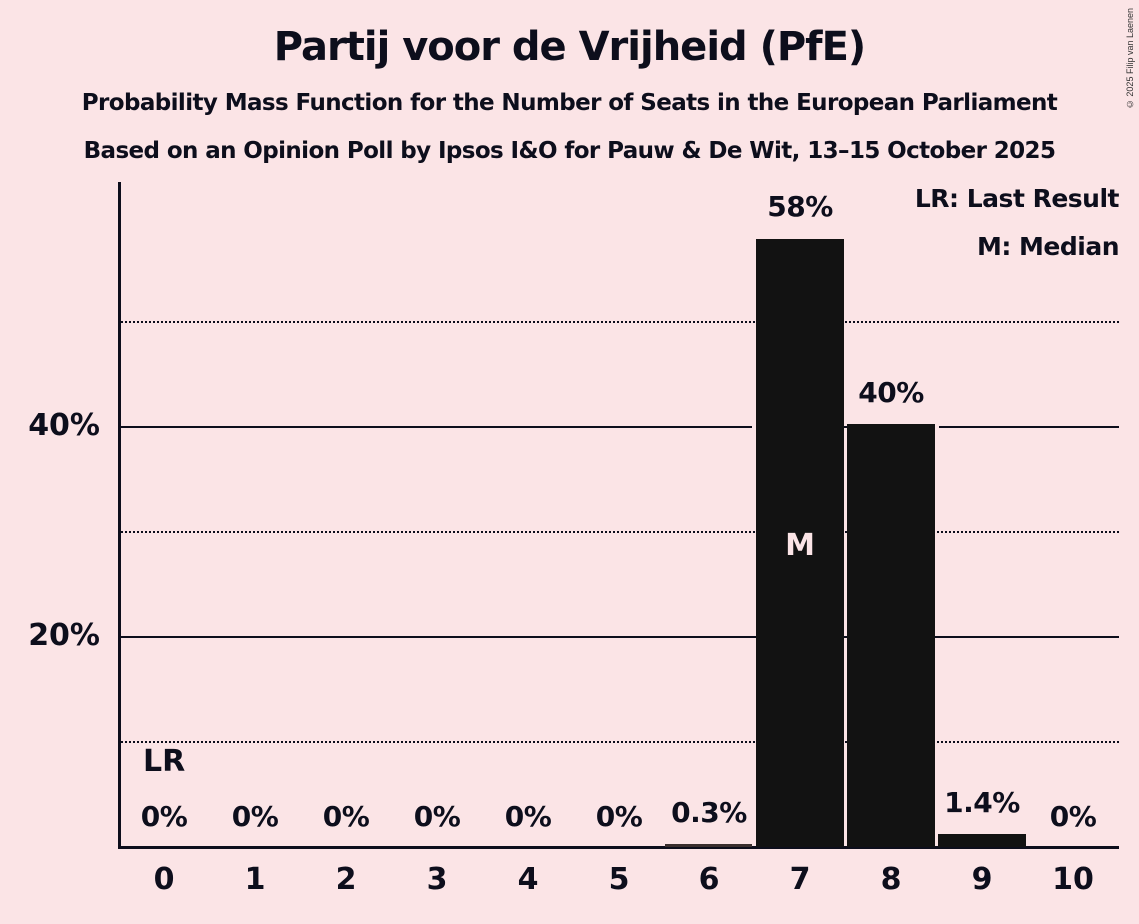 This screenshot has height=924, width=1139. What do you see at coordinates (1073, 816) in the screenshot?
I see `bar-label-10: 0%` at bounding box center [1073, 816].